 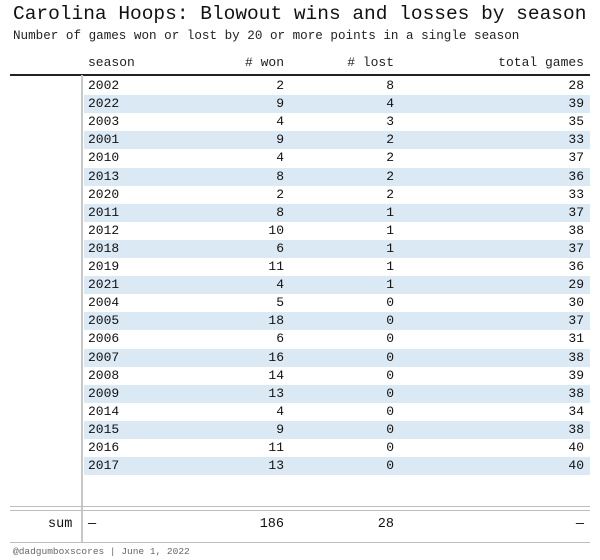 I want to click on cell-won: 10, so click(x=276, y=230).